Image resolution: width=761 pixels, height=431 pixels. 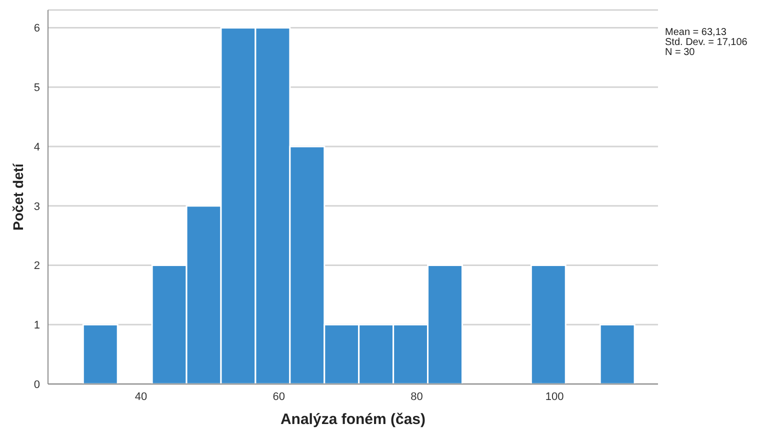 What do you see at coordinates (696, 32) in the screenshot?
I see `text: Mean = 63,13` at bounding box center [696, 32].